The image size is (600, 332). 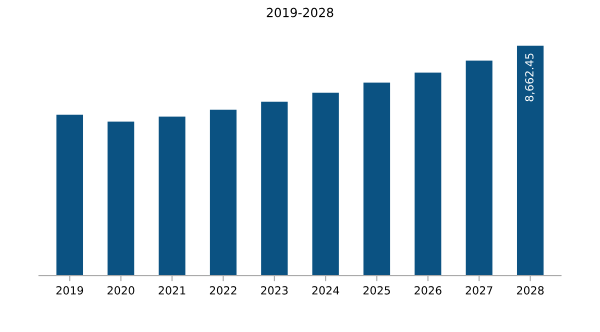 I want to click on x-tick-label: 2023, so click(x=274, y=290).